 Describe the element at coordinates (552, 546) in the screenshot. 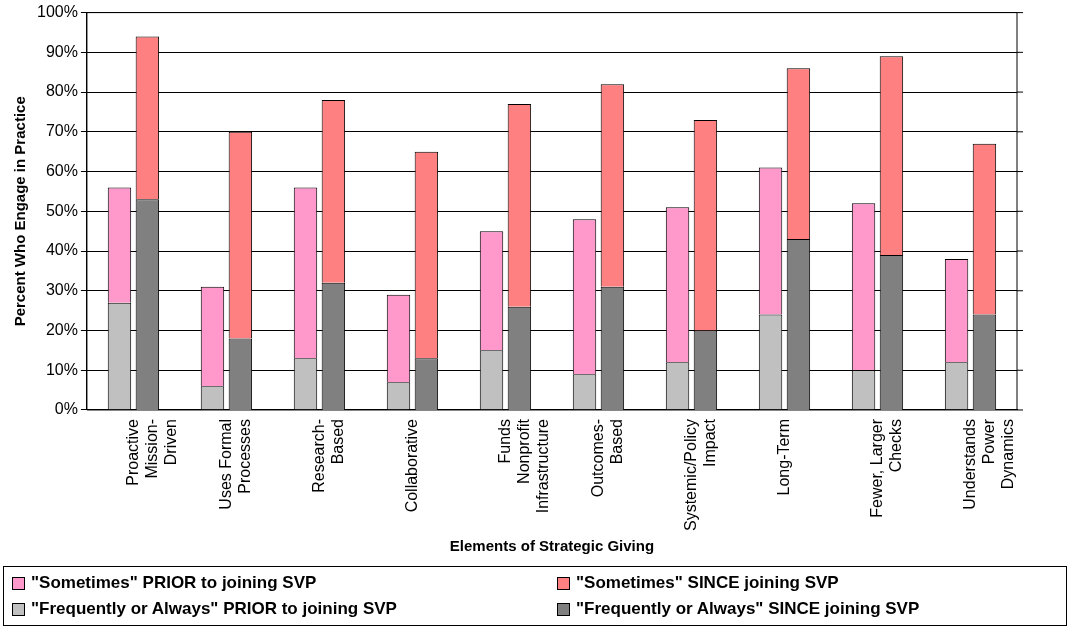

I see `x-axis-title: Elements of Strategic Giving` at that location.